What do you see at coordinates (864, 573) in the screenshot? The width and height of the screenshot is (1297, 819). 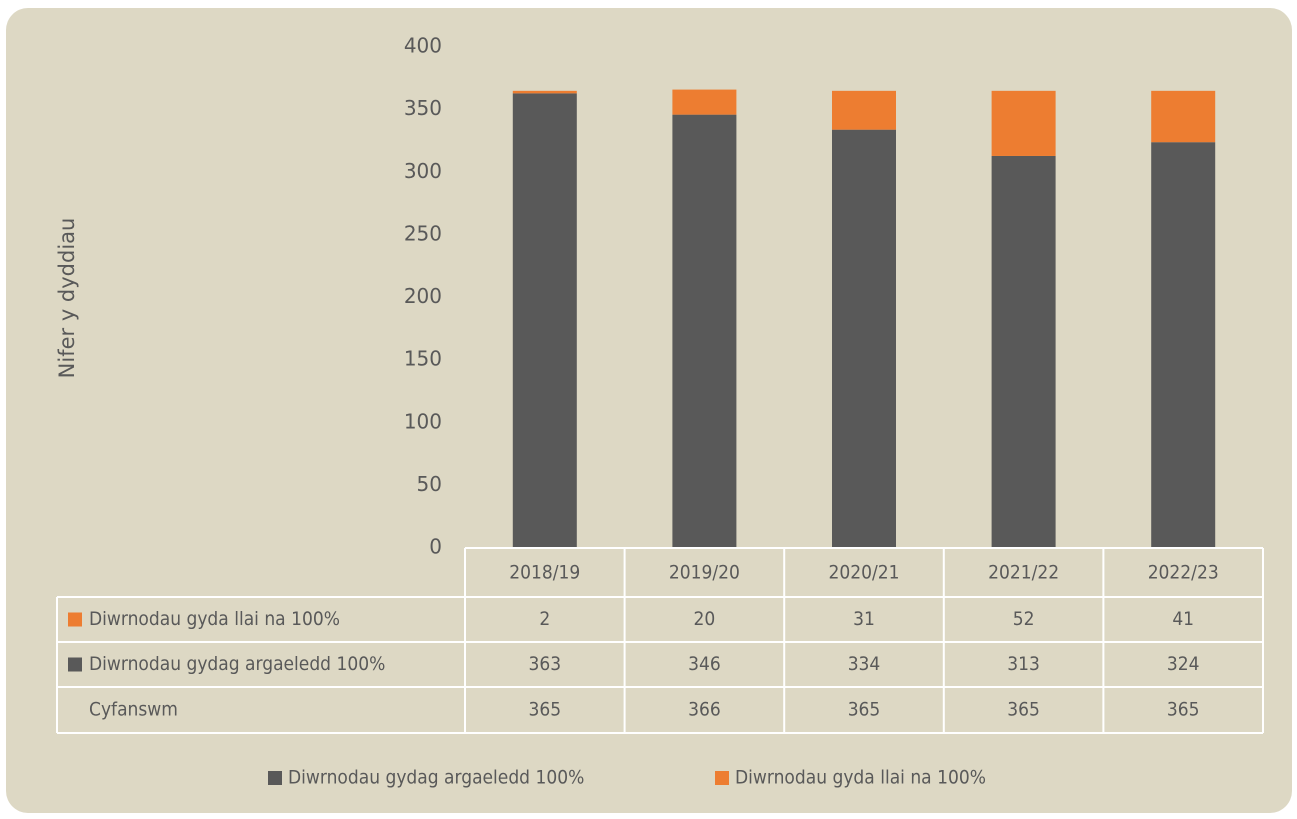 I see `x-tick-label: 2020/21` at bounding box center [864, 573].